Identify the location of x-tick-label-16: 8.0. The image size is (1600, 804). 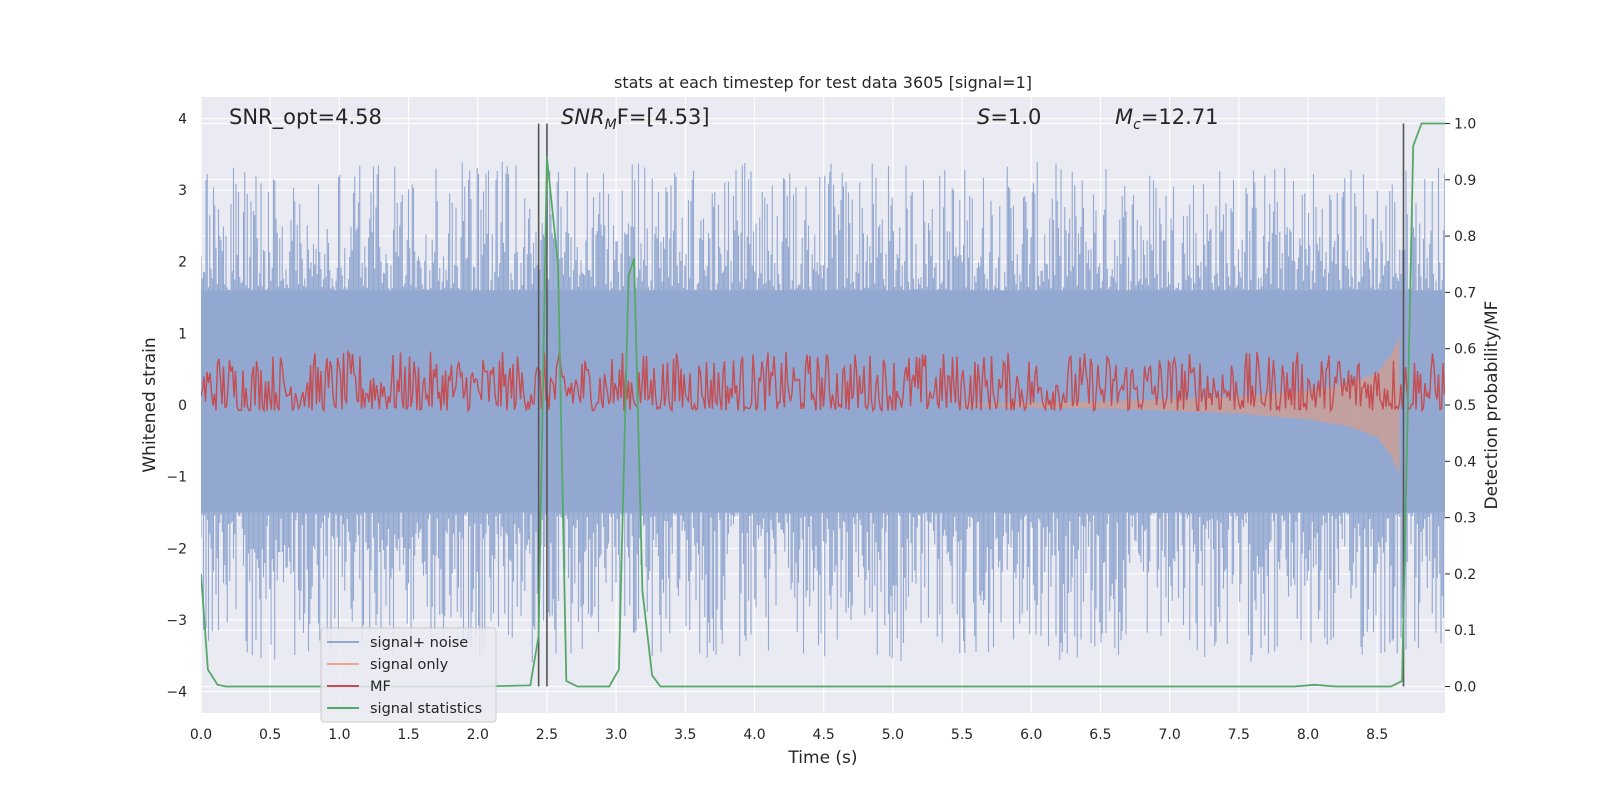
(1308, 735).